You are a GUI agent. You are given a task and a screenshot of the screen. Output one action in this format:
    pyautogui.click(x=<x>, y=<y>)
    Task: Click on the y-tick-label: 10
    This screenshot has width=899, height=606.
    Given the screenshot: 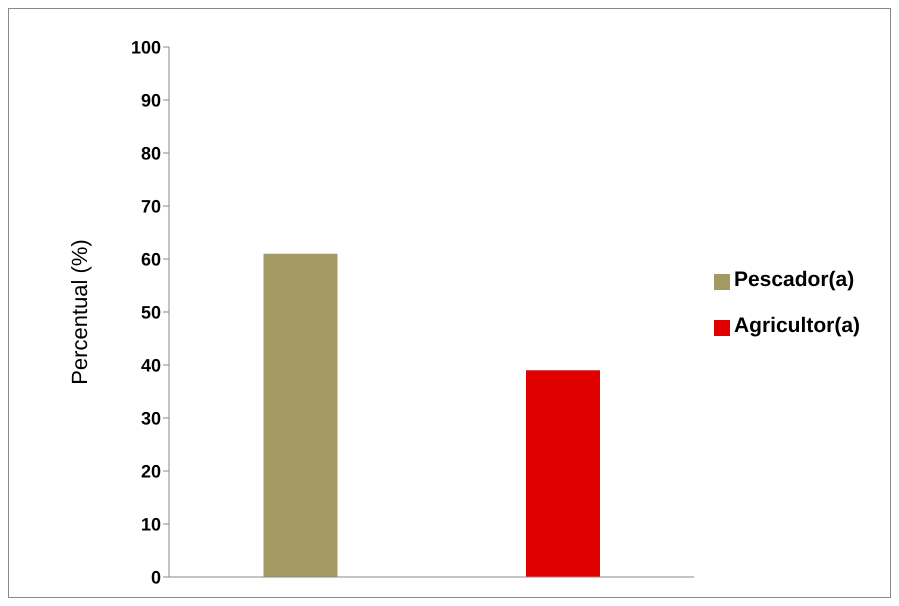 What is the action you would take?
    pyautogui.click(x=150, y=524)
    